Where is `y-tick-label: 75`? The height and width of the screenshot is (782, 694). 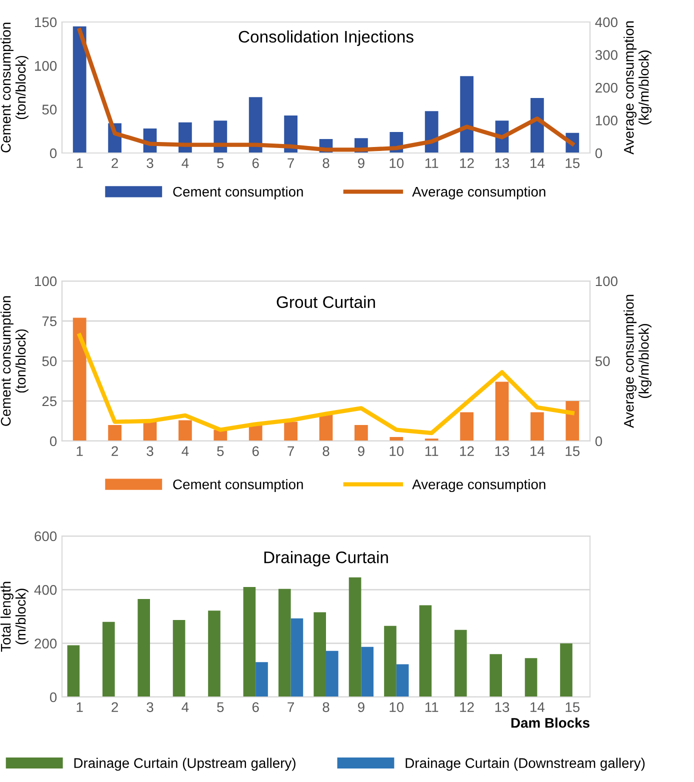 y-tick-label: 75 is located at coordinates (49, 321).